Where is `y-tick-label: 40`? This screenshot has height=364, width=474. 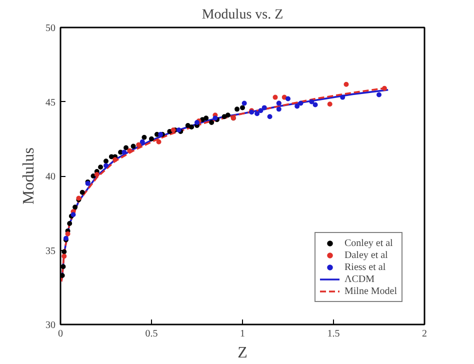 y-tick-label: 40 is located at coordinates (51, 177).